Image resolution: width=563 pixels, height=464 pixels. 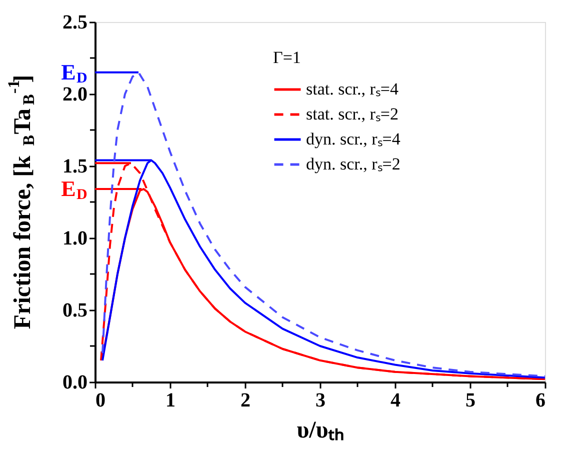 What do you see at coordinates (352, 114) in the screenshot?
I see `legend-label: stat. scr., rₛ=2` at bounding box center [352, 114].